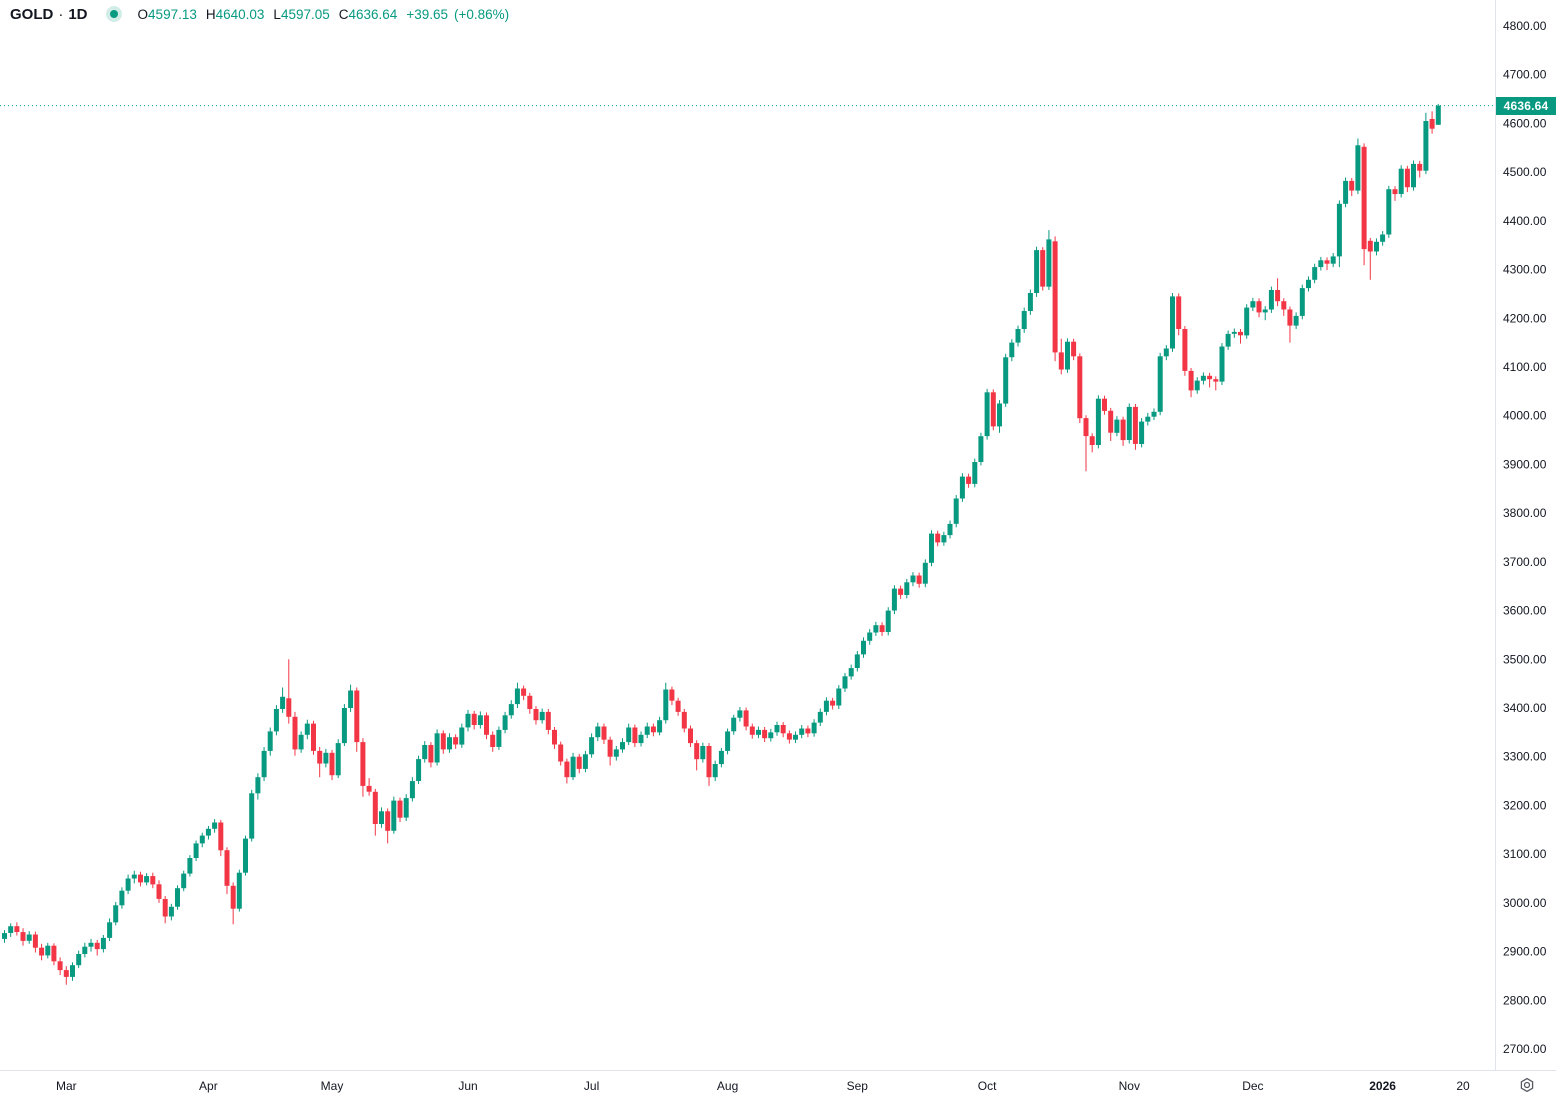 The image size is (1556, 1102). What do you see at coordinates (235, 14) in the screenshot?
I see `high-readout: H4640.03` at bounding box center [235, 14].